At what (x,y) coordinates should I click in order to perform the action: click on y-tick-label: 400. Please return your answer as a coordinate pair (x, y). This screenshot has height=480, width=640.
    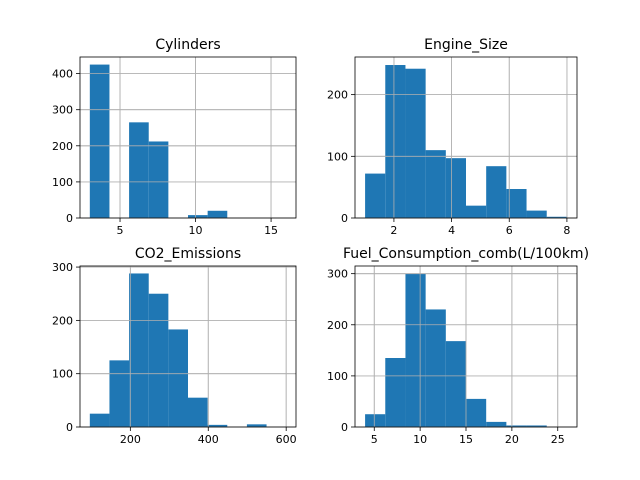
    Looking at the image, I should click on (62, 74).